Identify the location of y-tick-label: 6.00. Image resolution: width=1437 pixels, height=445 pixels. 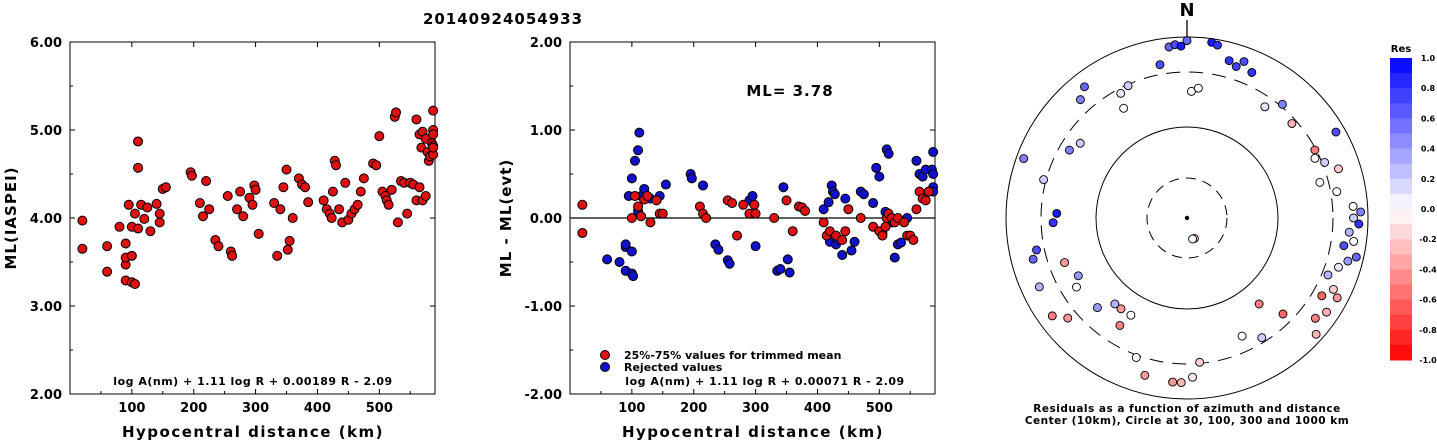
(46, 43).